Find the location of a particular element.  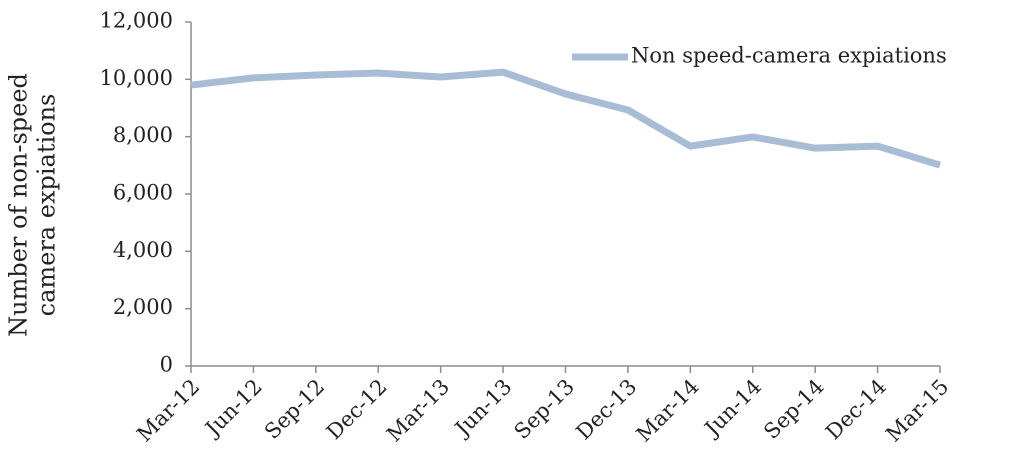

x-tick-label: Dec-13 is located at coordinates (606, 409).